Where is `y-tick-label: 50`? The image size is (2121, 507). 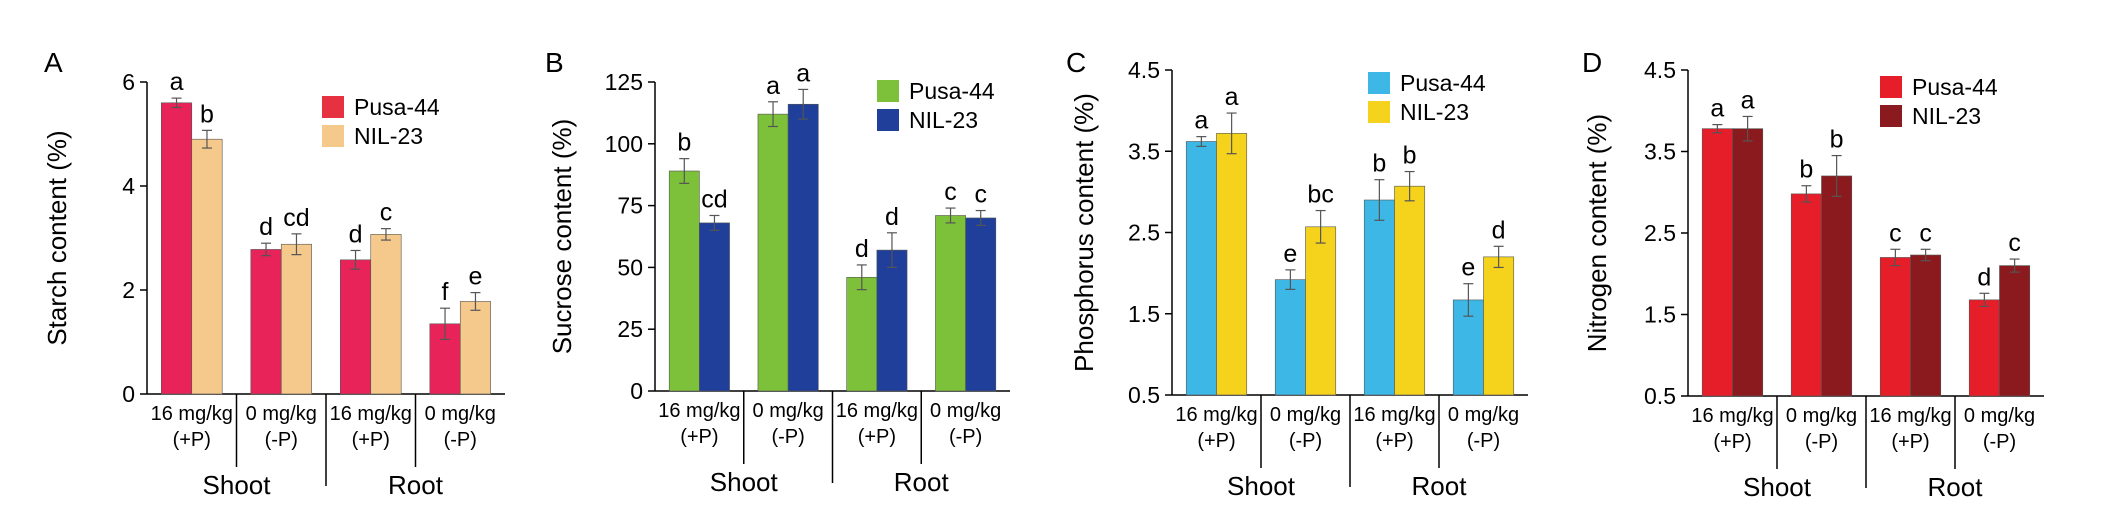
y-tick-label: 50 is located at coordinates (630, 267).